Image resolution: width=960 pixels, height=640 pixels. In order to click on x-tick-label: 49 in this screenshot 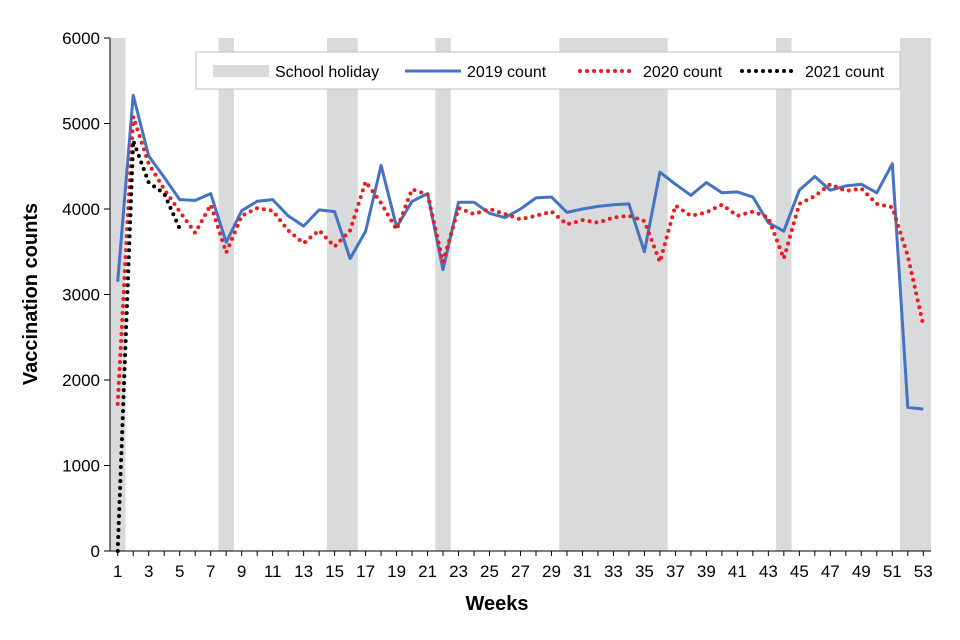, I will do `click(861, 571)`.